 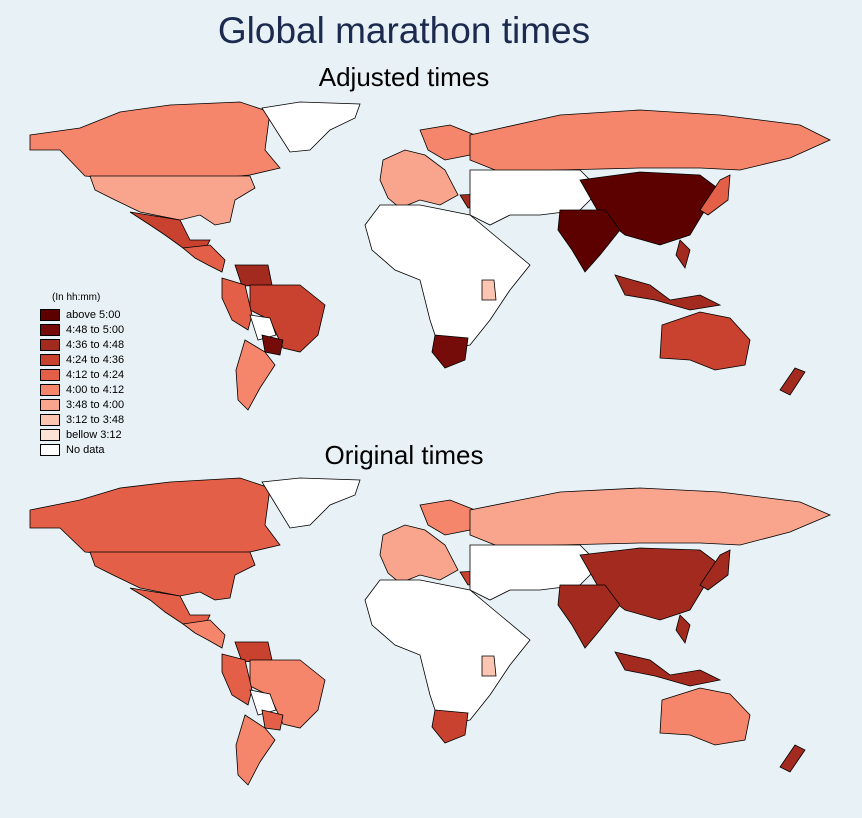 I want to click on legend-label: 4:00 to 4:12, so click(x=95, y=389).